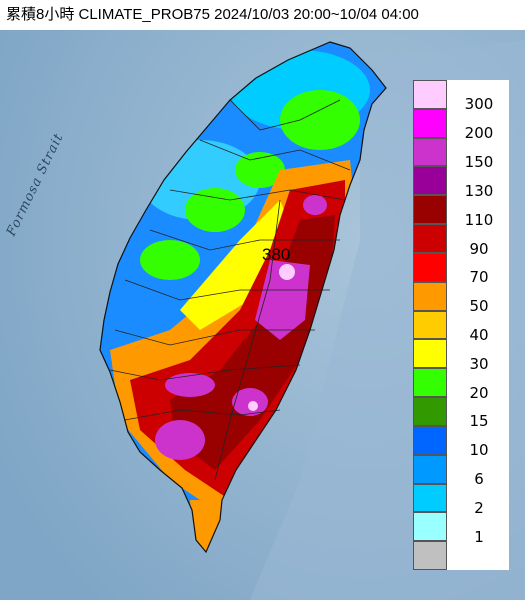 The width and height of the screenshot is (525, 600). Describe the element at coordinates (479, 421) in the screenshot. I see `legend-label: 15` at that location.